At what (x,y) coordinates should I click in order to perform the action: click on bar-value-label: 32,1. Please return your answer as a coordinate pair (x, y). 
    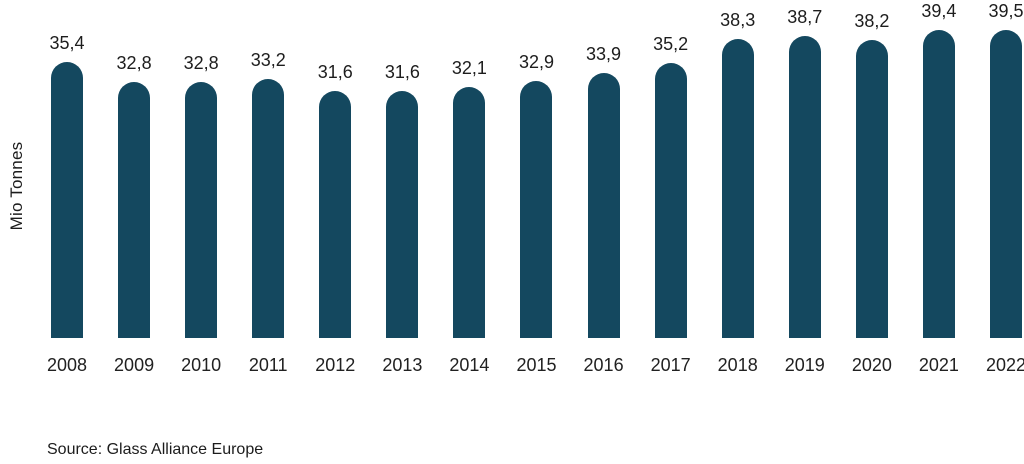
    Looking at the image, I should click on (469, 68).